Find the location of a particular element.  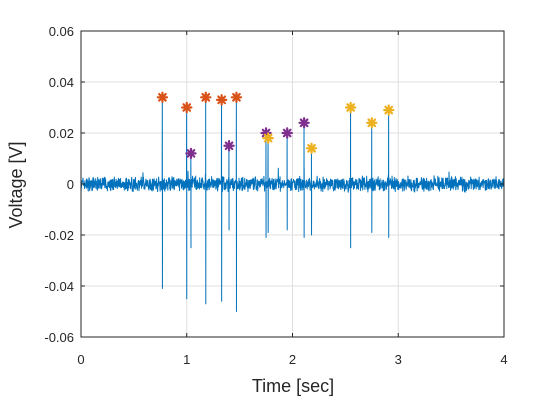

y-tick-label: 0.06 is located at coordinates (61, 31).